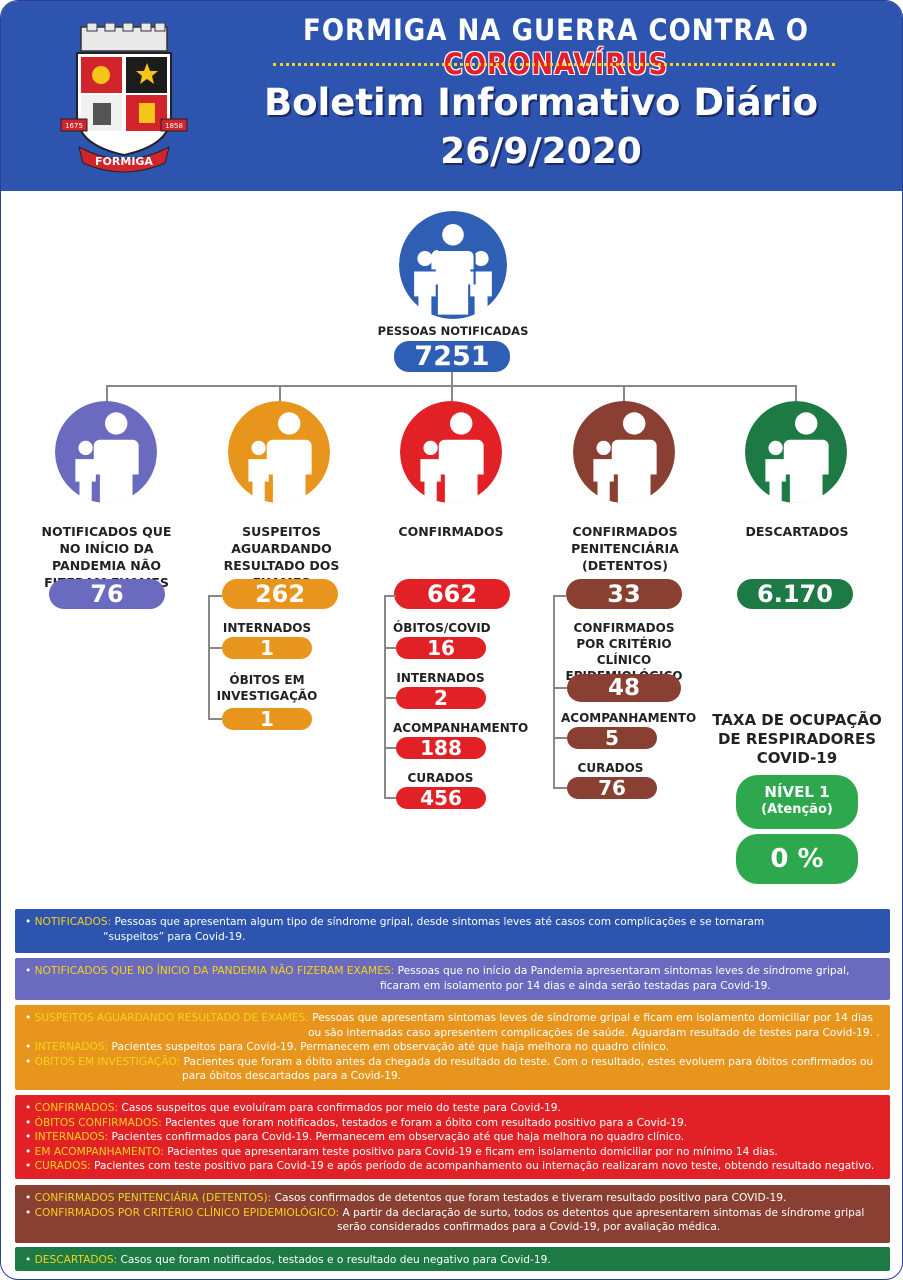 The image size is (903, 1280). What do you see at coordinates (453, 265) in the screenshot?
I see `people-group-icon` at bounding box center [453, 265].